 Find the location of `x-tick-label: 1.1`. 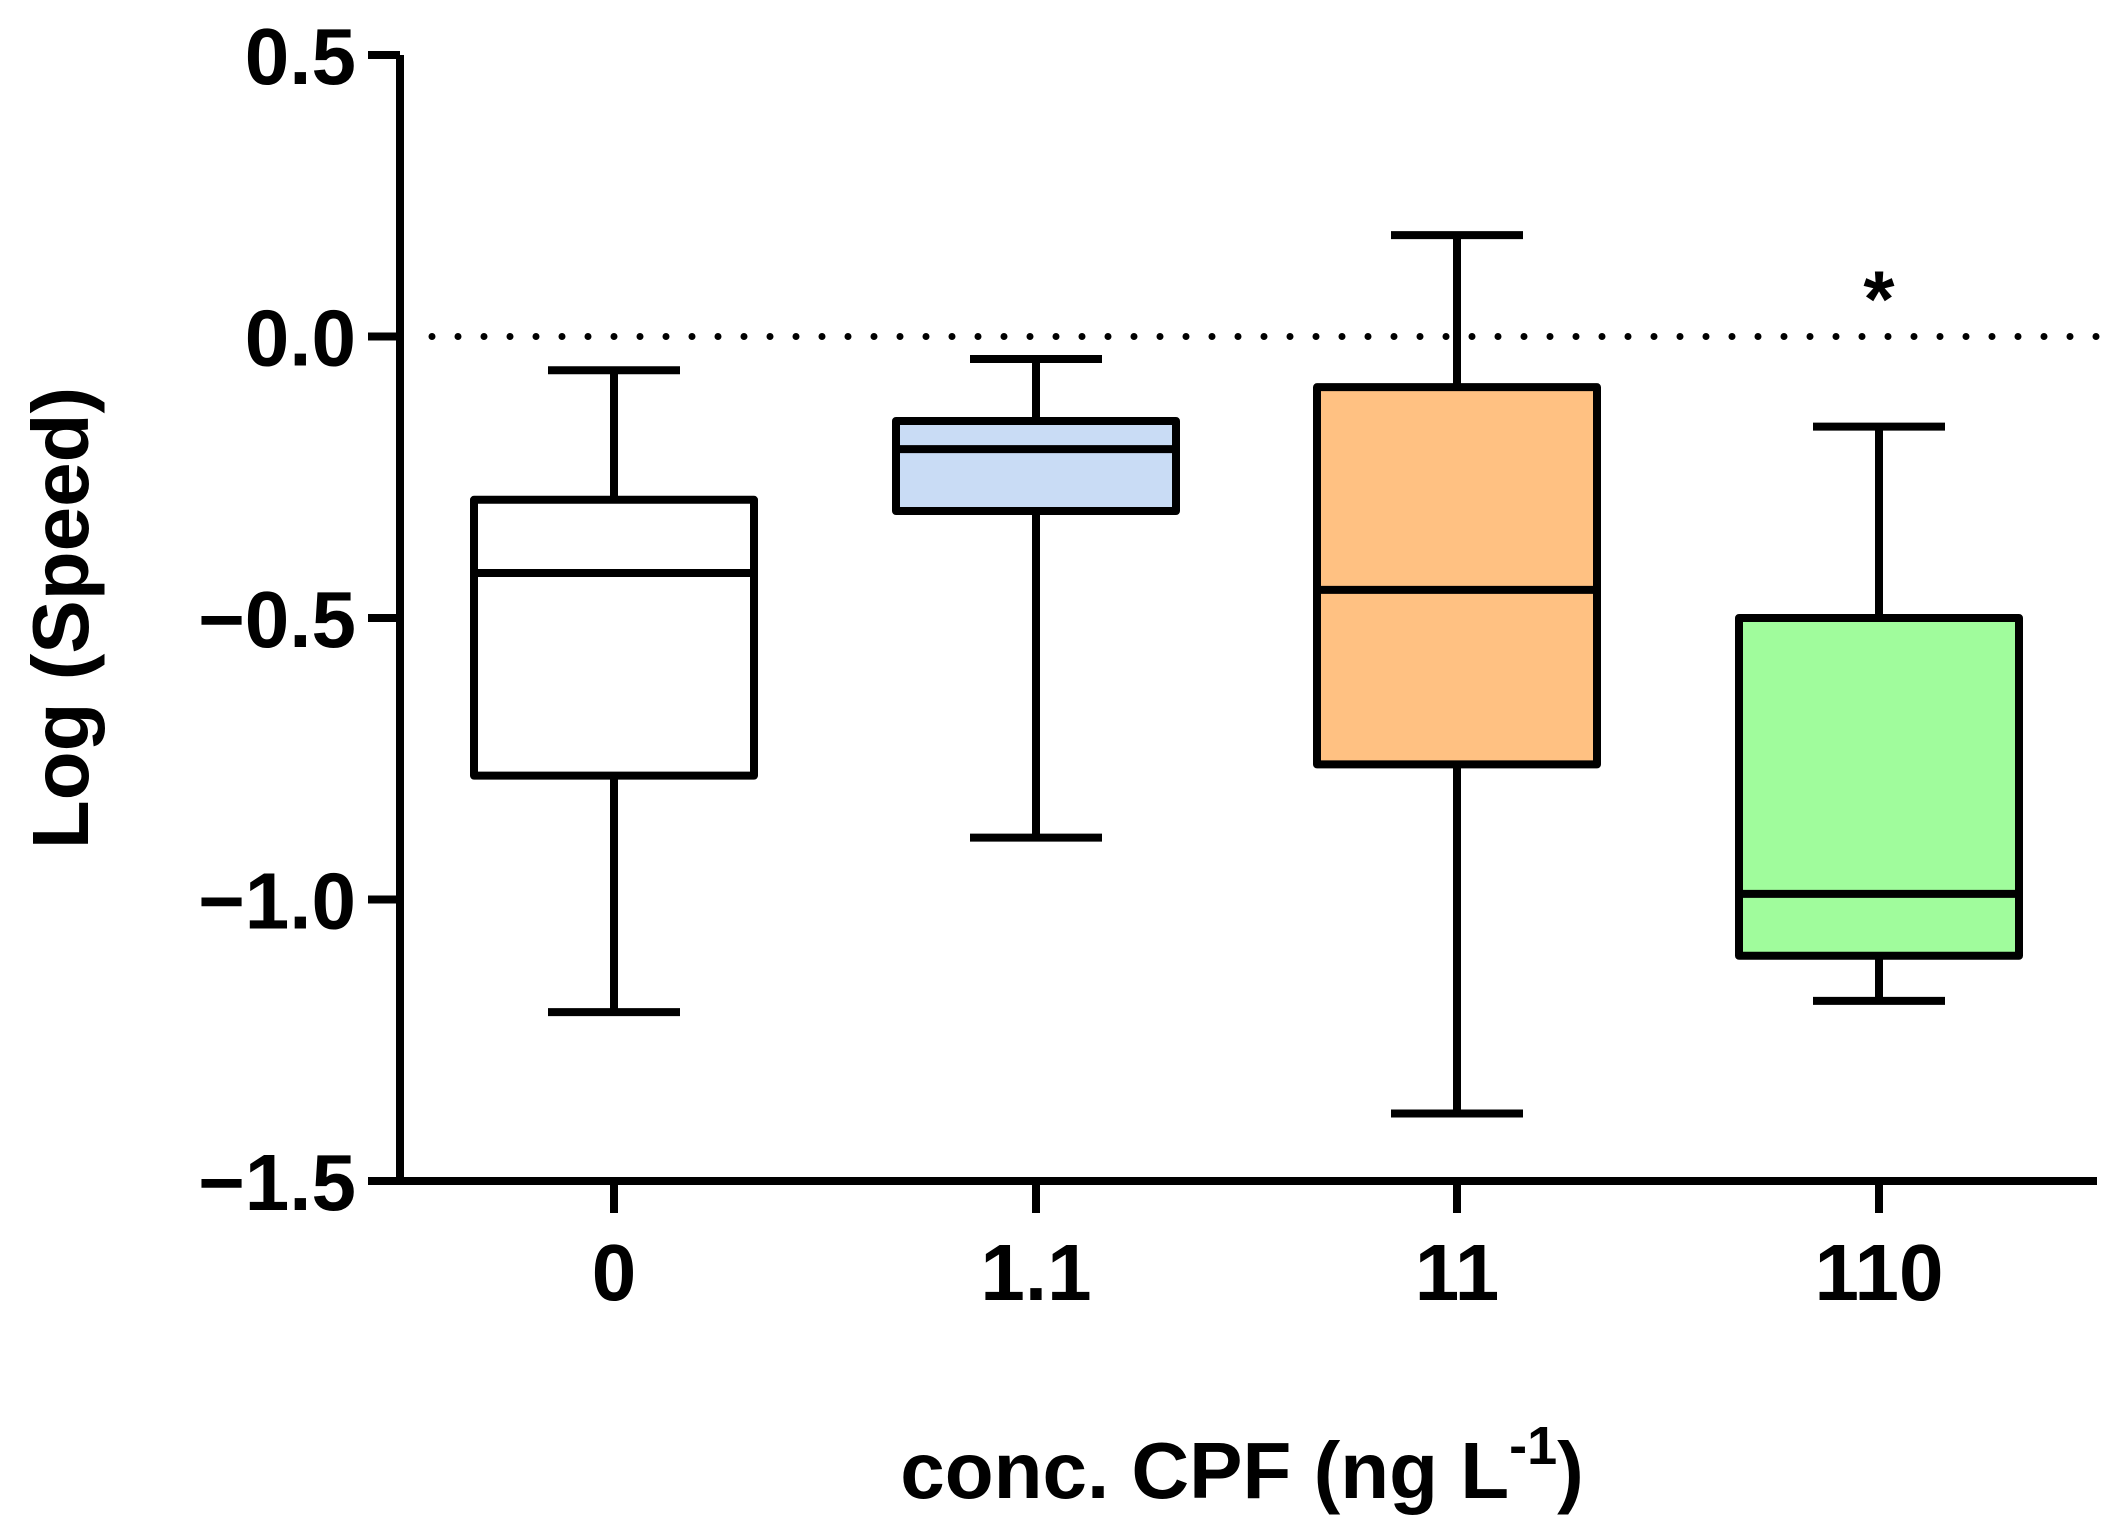

x-tick-label: 1.1 is located at coordinates (1035, 1272).